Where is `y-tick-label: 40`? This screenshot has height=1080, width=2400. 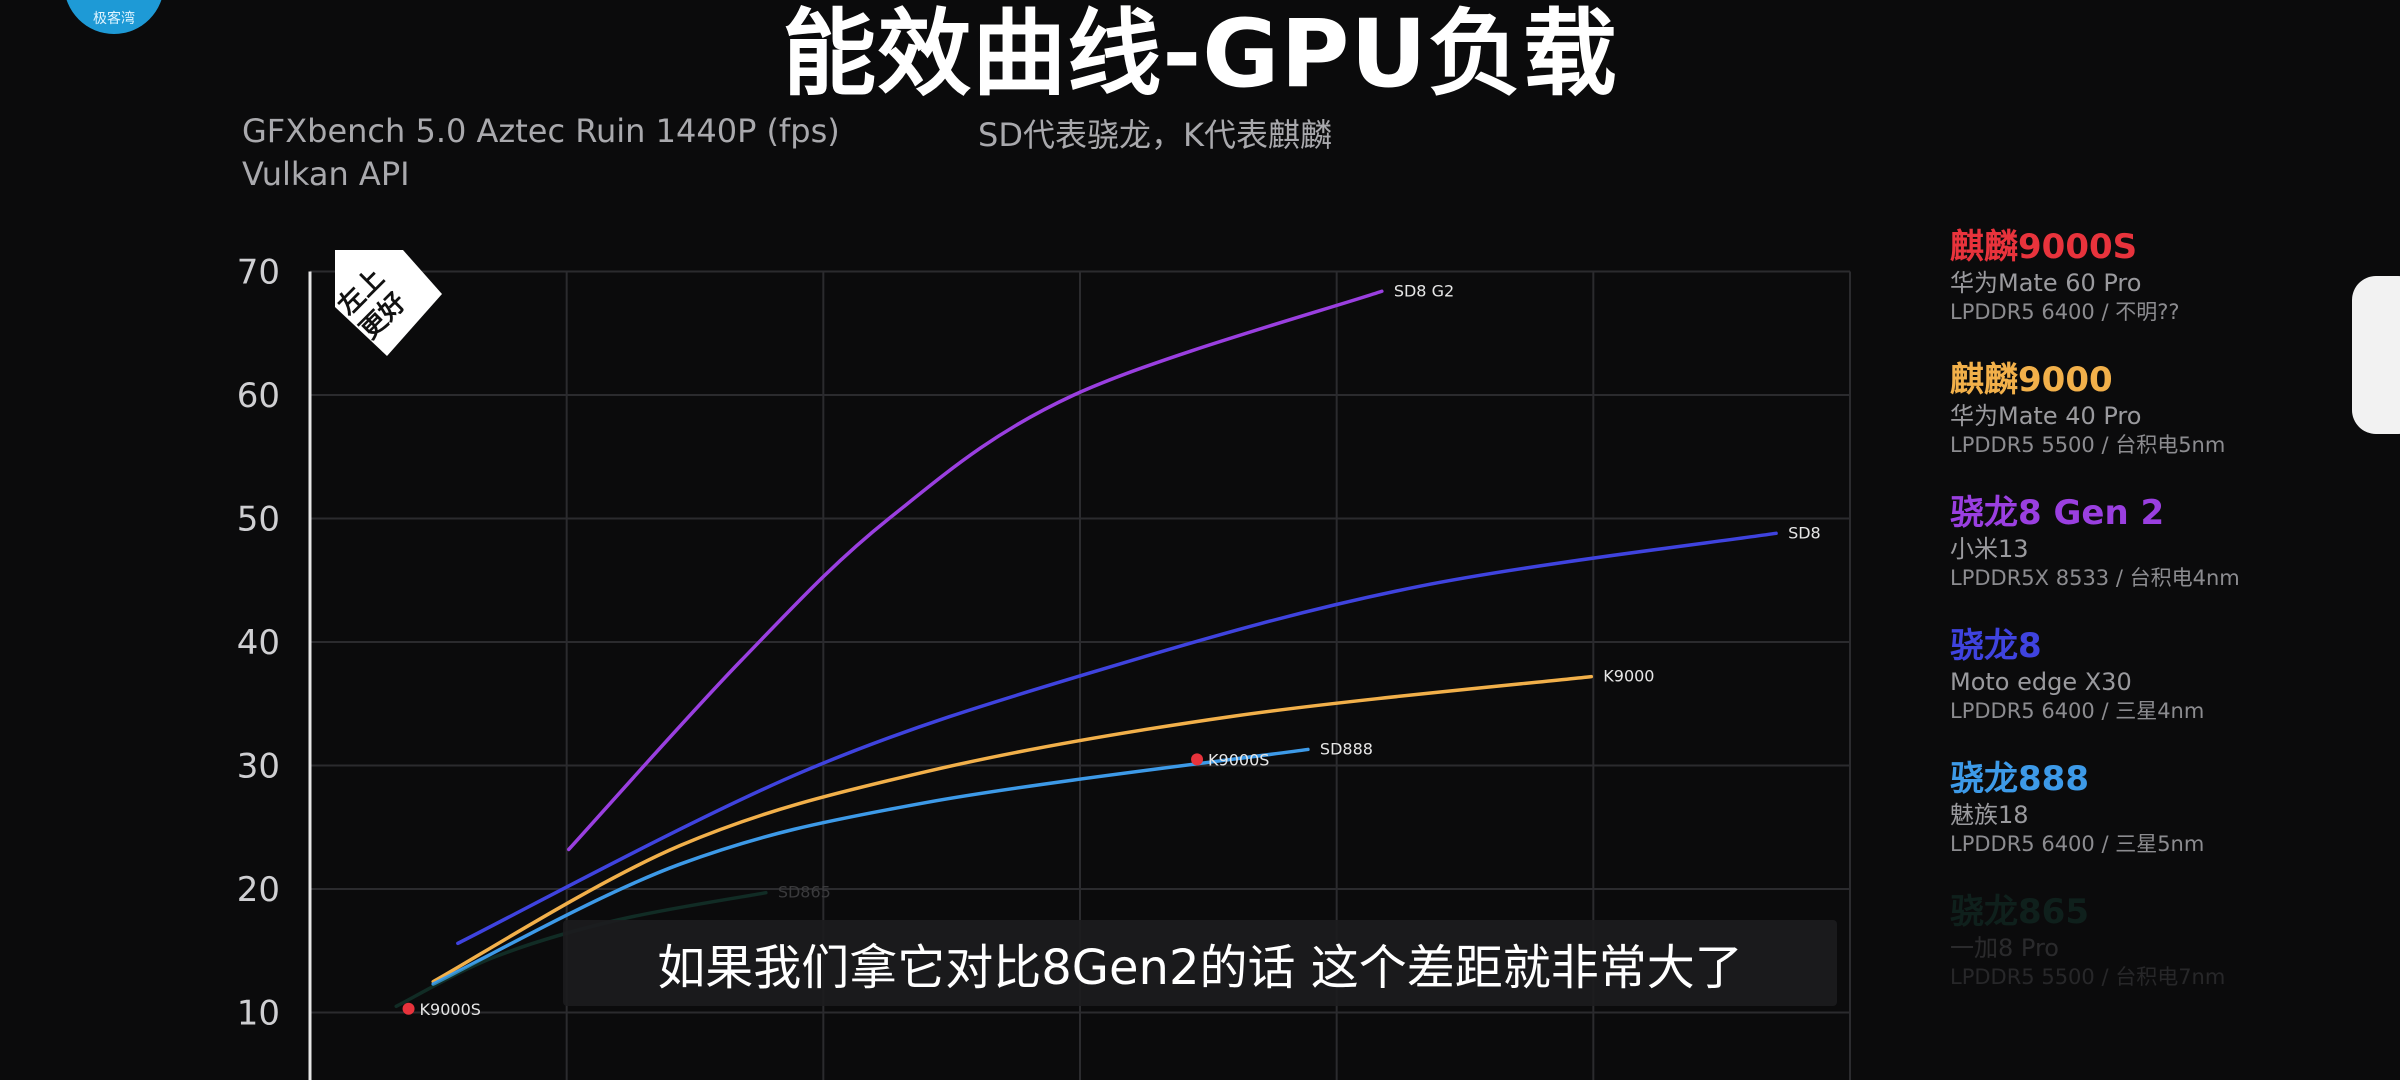 y-tick-label: 40 is located at coordinates (258, 643).